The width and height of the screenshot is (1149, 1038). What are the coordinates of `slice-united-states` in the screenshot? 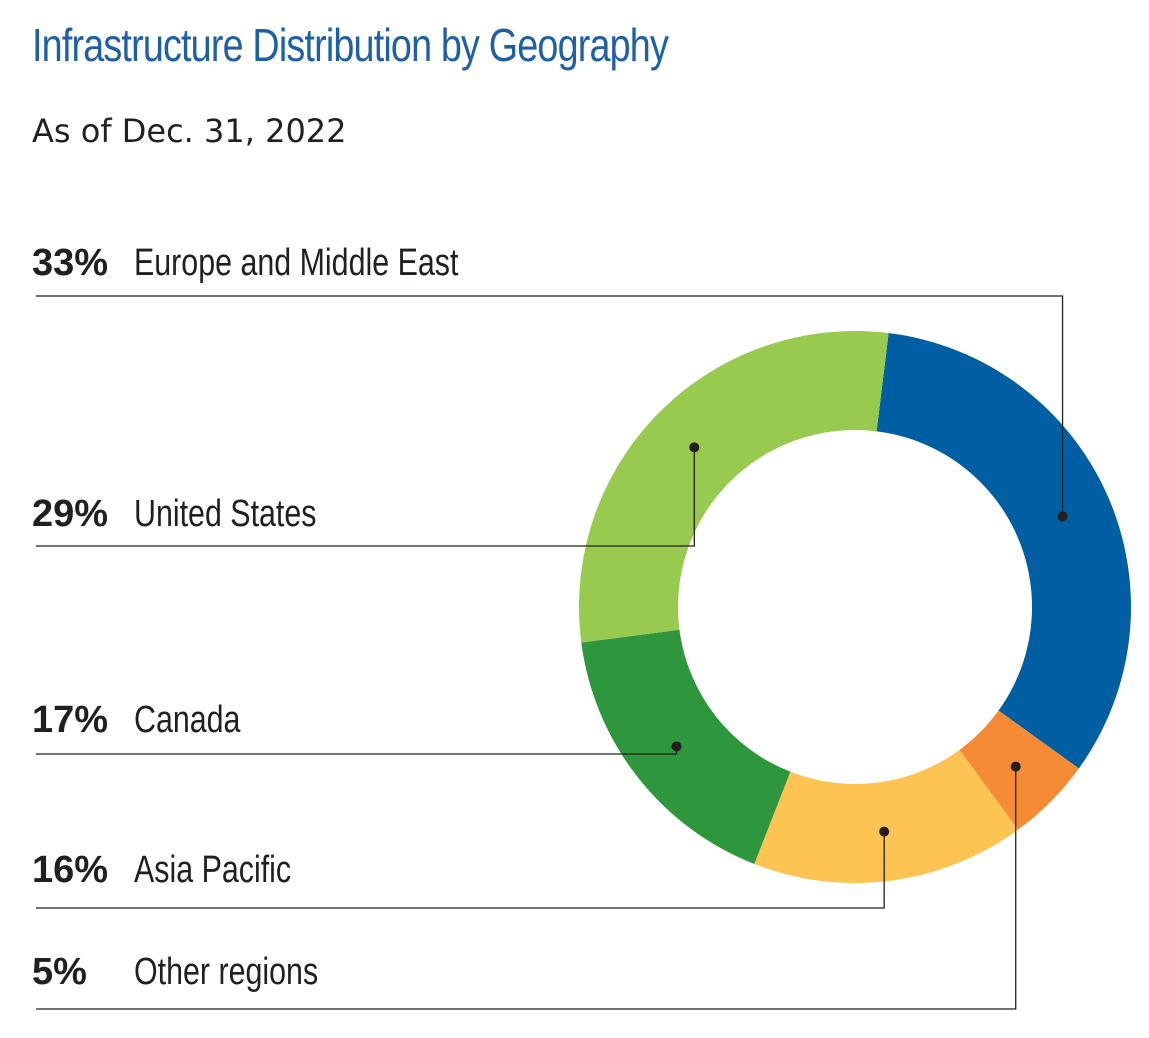 It's located at (734, 486).